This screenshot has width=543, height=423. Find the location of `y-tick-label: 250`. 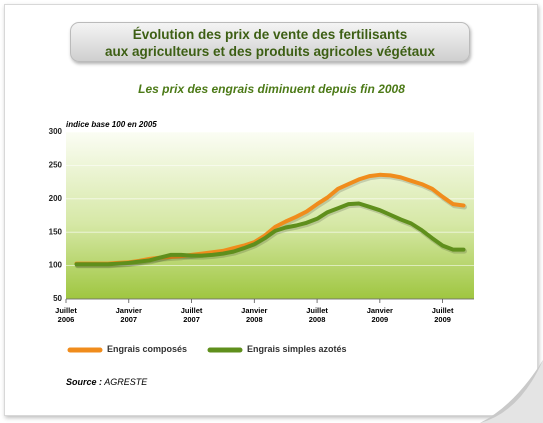

y-tick-label: 250 is located at coordinates (56, 165).